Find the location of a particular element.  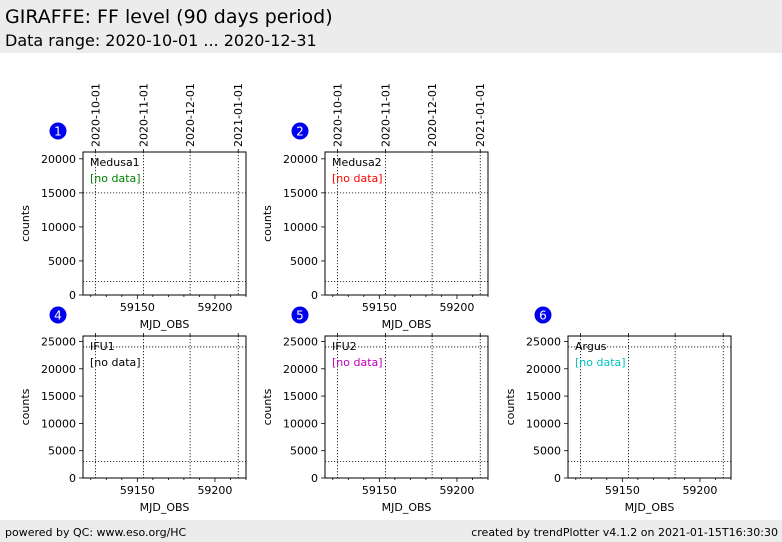

panel-number: 1 is located at coordinates (58, 132).